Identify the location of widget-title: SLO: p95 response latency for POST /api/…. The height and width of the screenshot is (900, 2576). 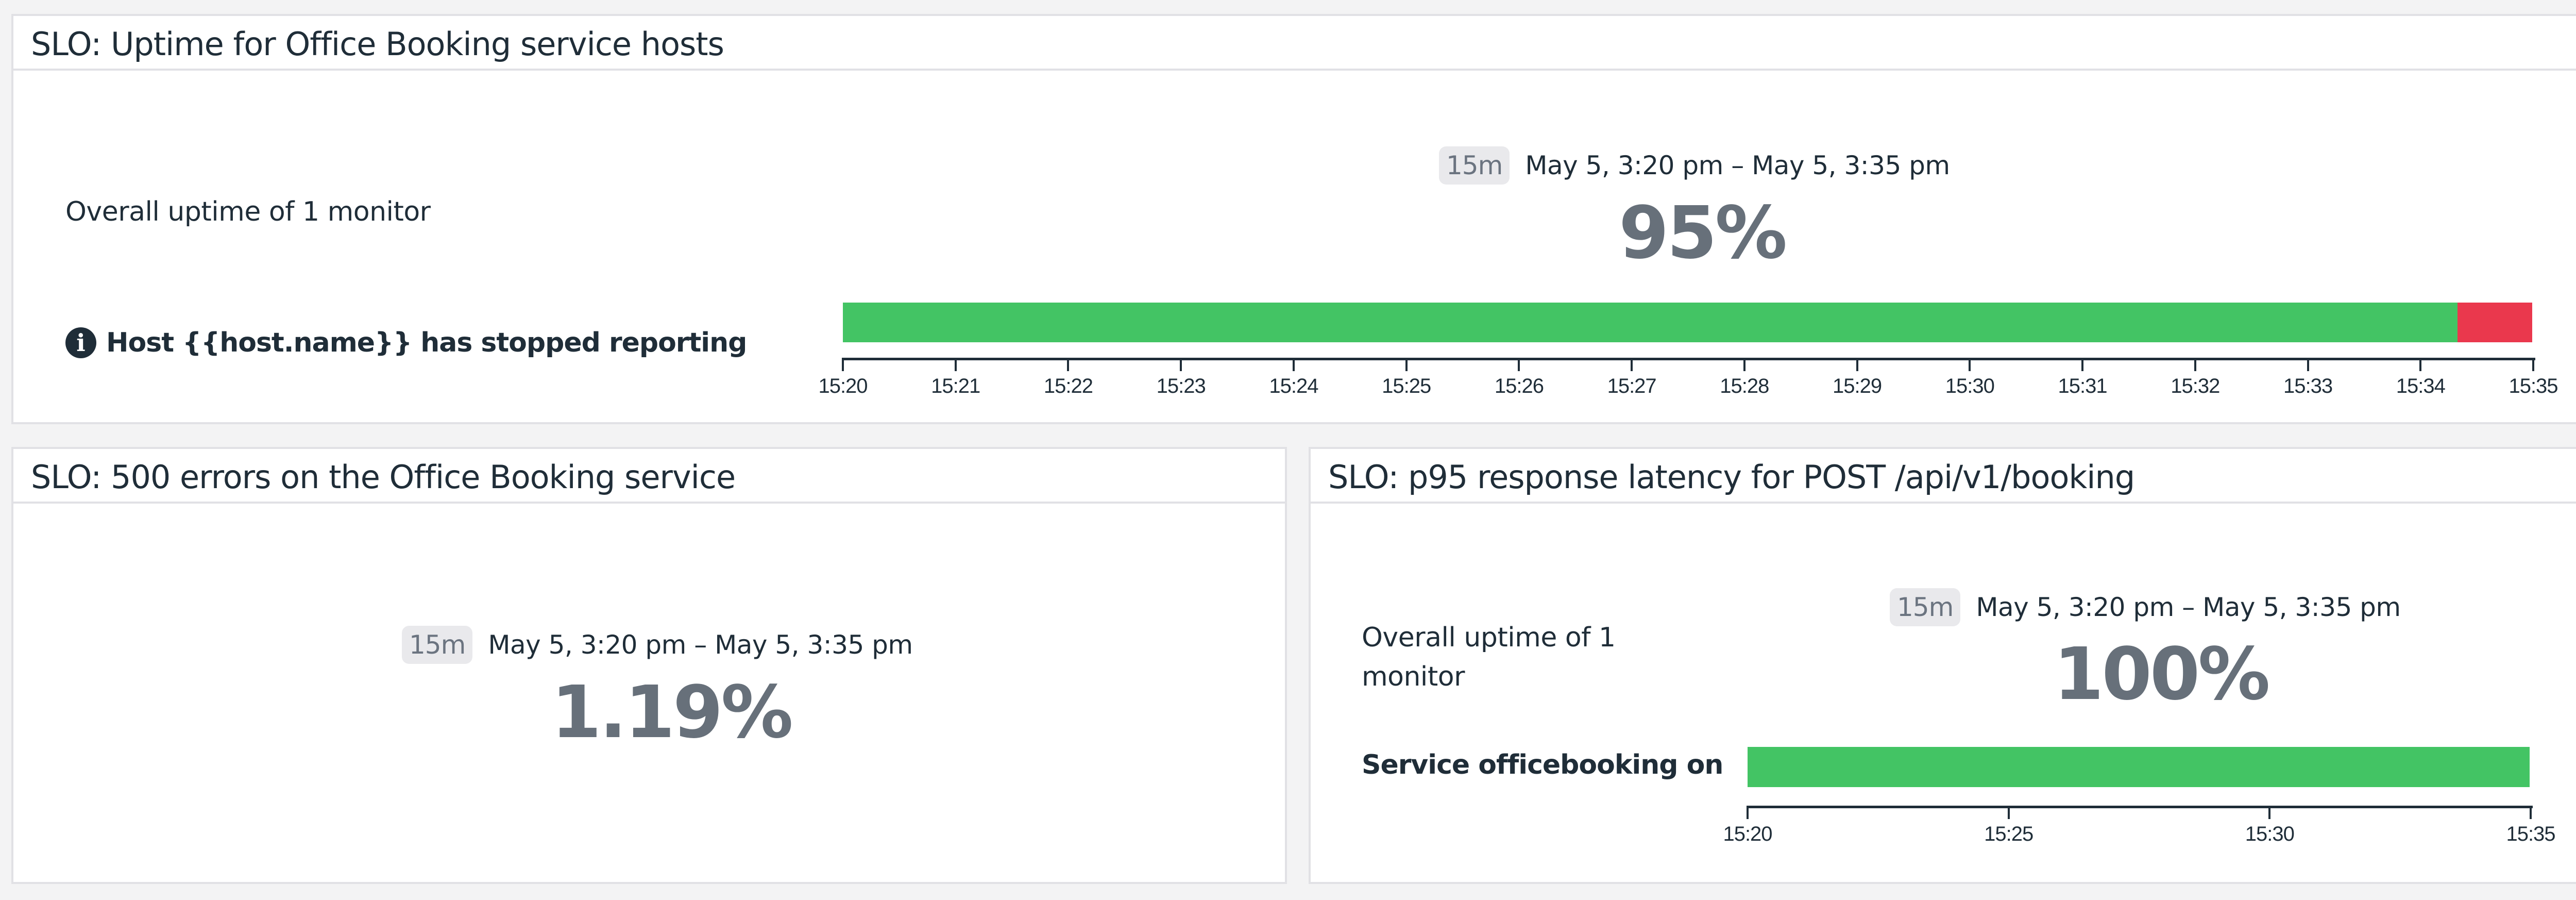
(1731, 477).